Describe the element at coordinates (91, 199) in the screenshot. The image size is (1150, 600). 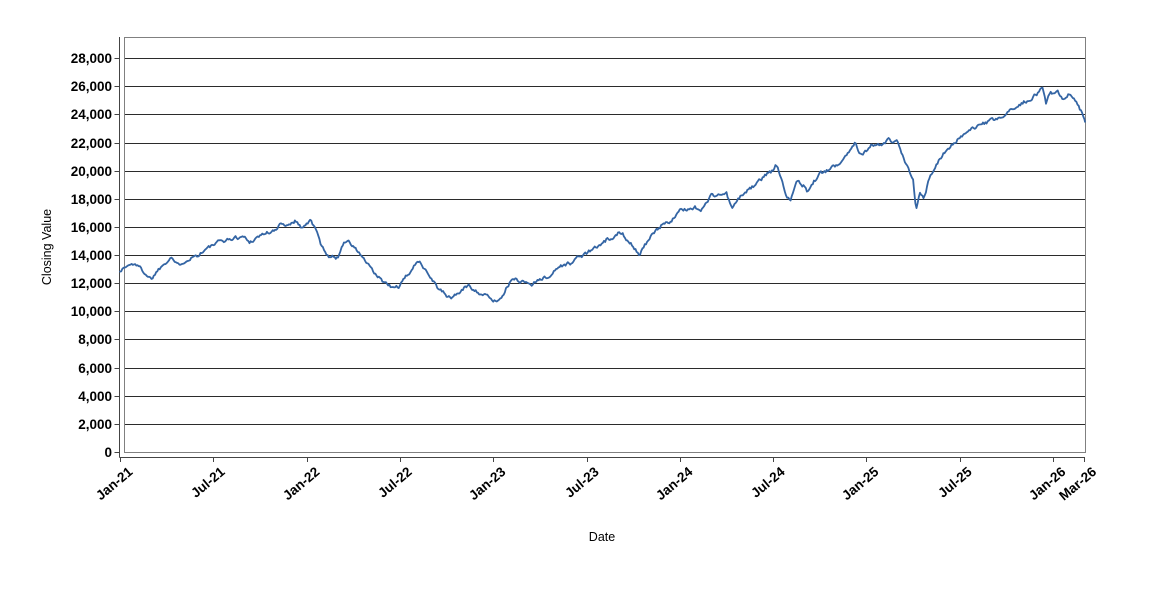
I see `y-tick-label: 18,000` at that location.